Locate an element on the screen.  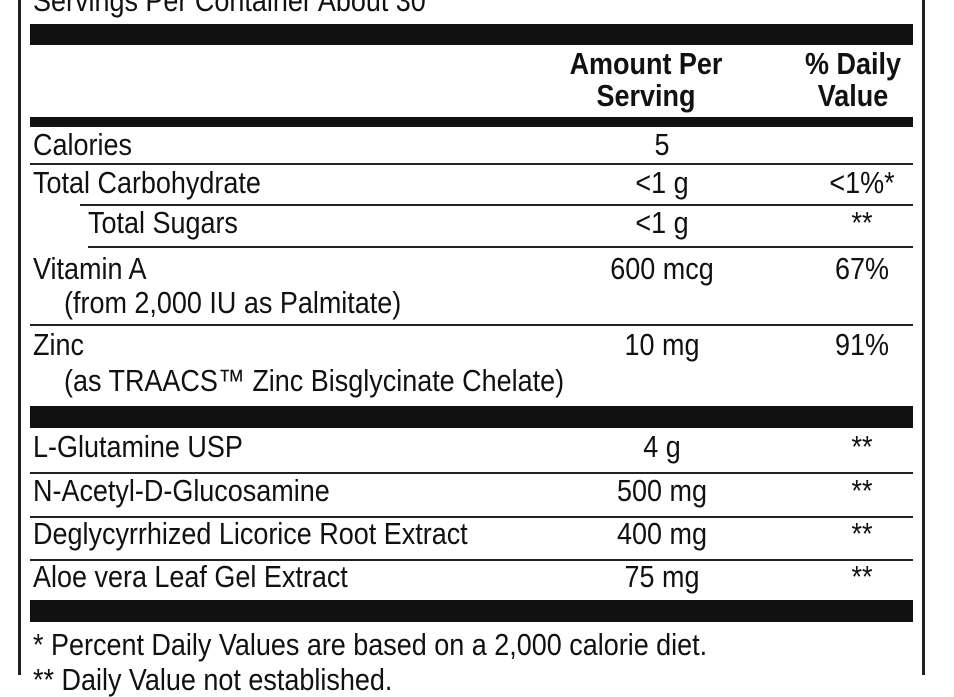
nutrient-source: (as TRAACS™ Zinc Bisglycinate Chelate) is located at coordinates (314, 380).